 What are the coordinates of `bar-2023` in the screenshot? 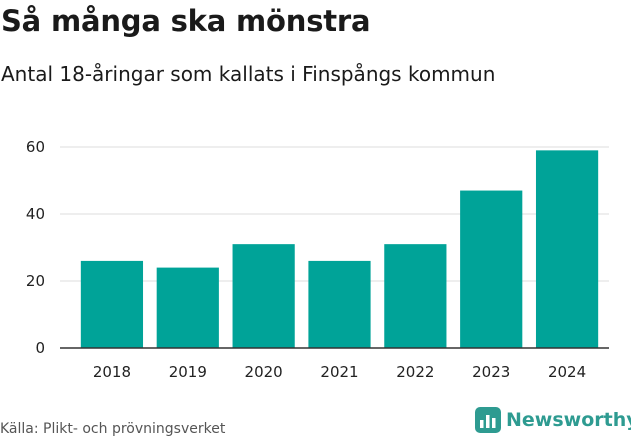 It's located at (491, 269).